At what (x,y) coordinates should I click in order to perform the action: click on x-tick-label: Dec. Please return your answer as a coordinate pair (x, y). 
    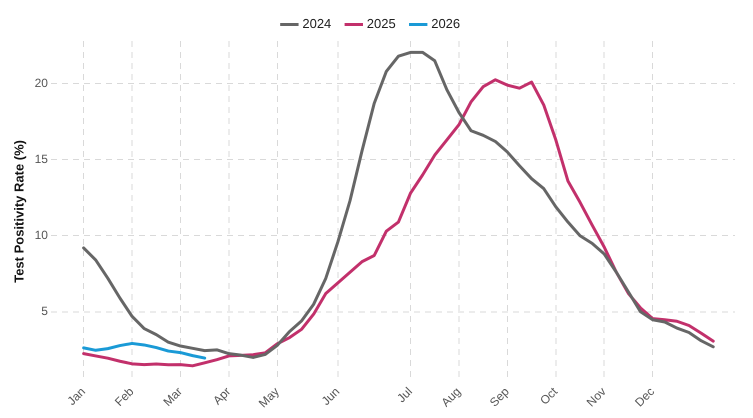
    Looking at the image, I should click on (645, 397).